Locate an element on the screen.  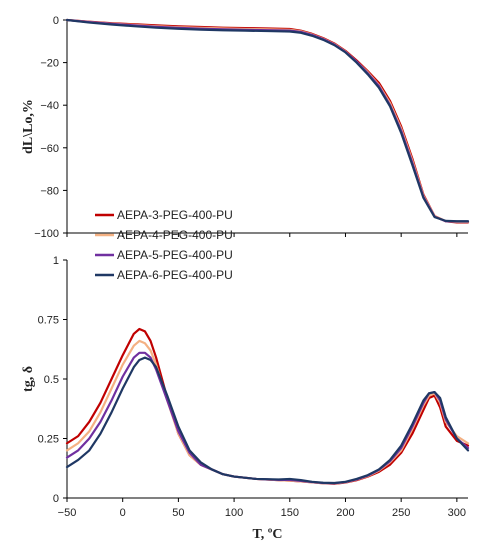
bottom-x-tick-label: 0 is located at coordinates (123, 513).